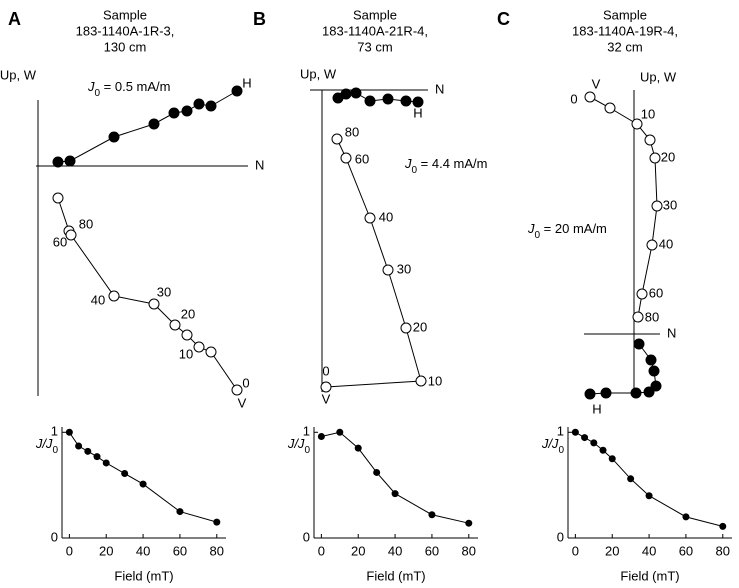 The height and width of the screenshot is (588, 739). What do you see at coordinates (135, 86) in the screenshot?
I see `j-text: = 0.5 mA/m` at bounding box center [135, 86].